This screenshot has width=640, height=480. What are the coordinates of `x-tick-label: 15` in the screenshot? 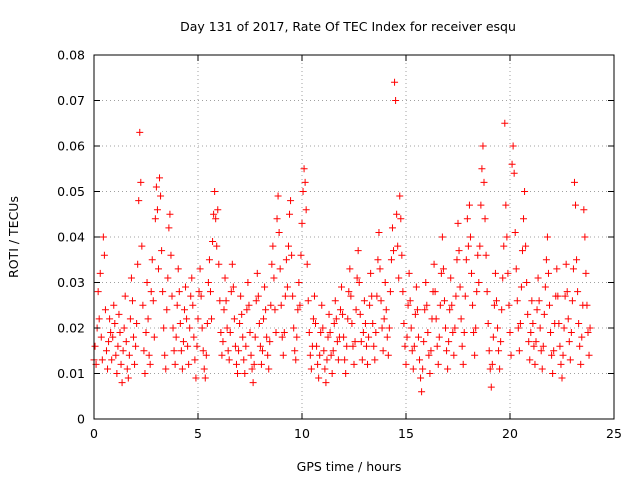 It's located at (406, 433).